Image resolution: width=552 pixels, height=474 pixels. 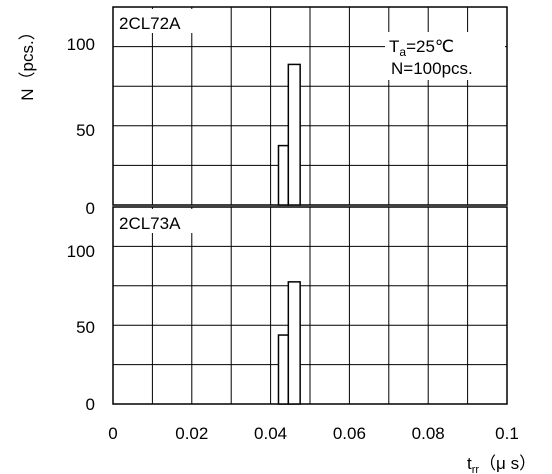 What do you see at coordinates (150, 23) in the screenshot?
I see `panel-title: 2CL72A` at bounding box center [150, 23].